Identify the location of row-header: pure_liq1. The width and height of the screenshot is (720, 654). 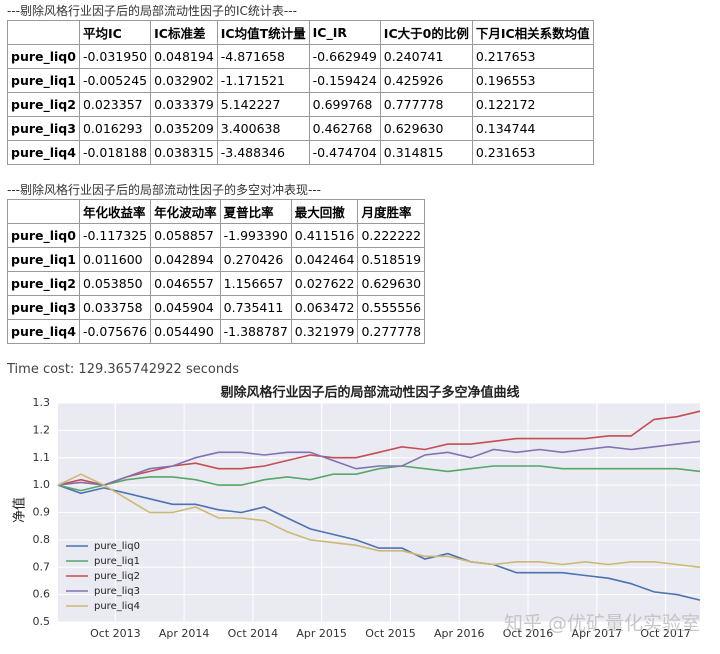
(43, 259).